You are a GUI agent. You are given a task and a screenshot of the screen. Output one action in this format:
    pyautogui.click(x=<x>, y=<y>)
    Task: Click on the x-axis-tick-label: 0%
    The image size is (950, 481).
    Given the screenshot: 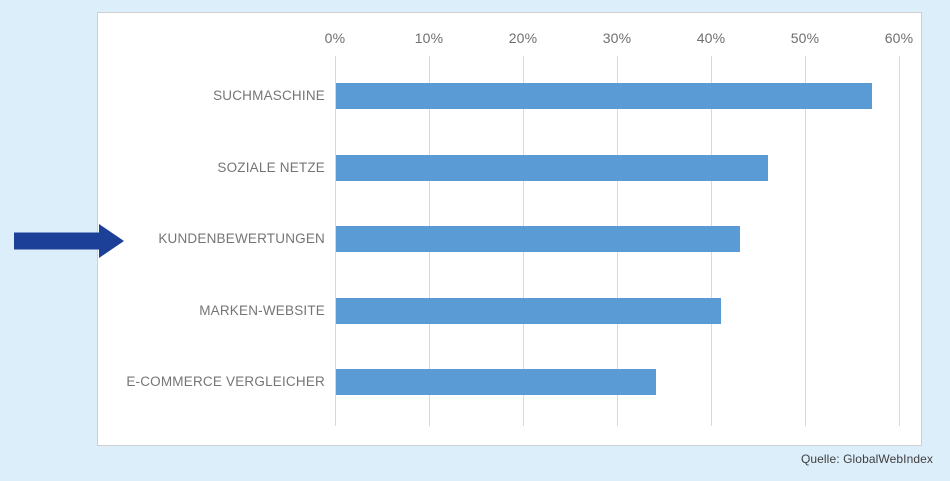 What is the action you would take?
    pyautogui.click(x=335, y=38)
    